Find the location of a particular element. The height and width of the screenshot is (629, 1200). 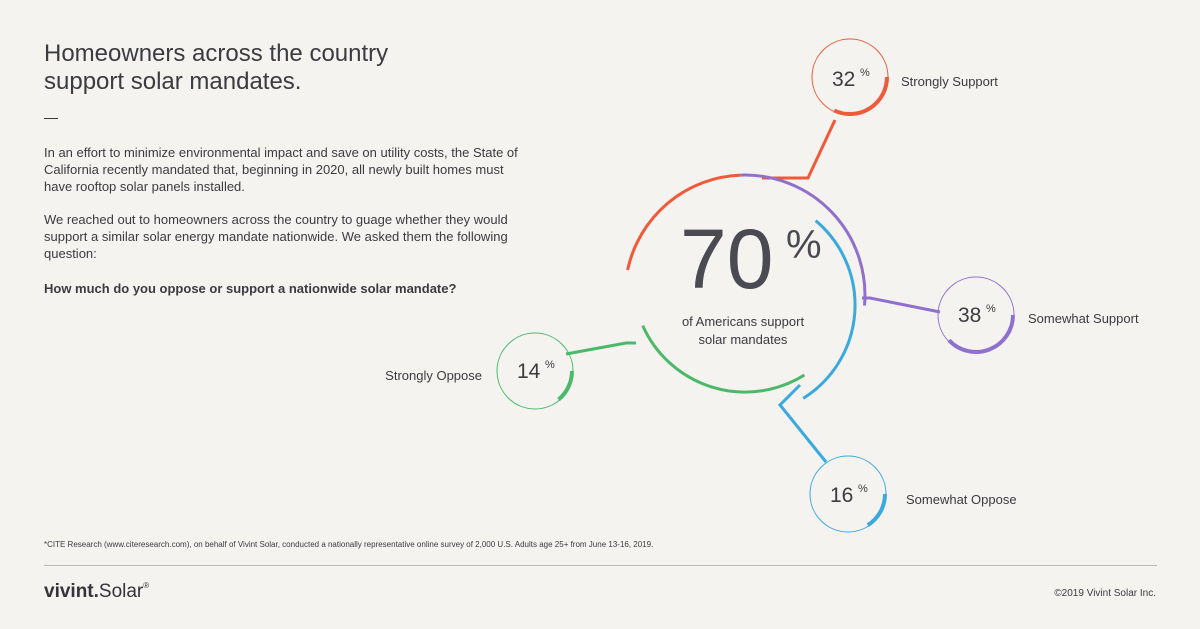

bubble-label: Strongly Support is located at coordinates (949, 81).